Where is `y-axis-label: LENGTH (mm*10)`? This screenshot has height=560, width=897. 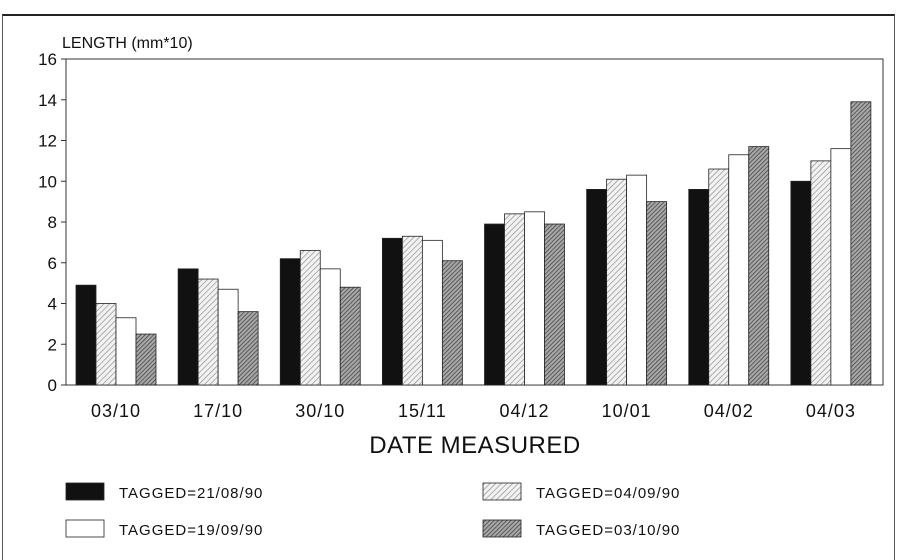 y-axis-label: LENGTH (mm*10) is located at coordinates (127, 43).